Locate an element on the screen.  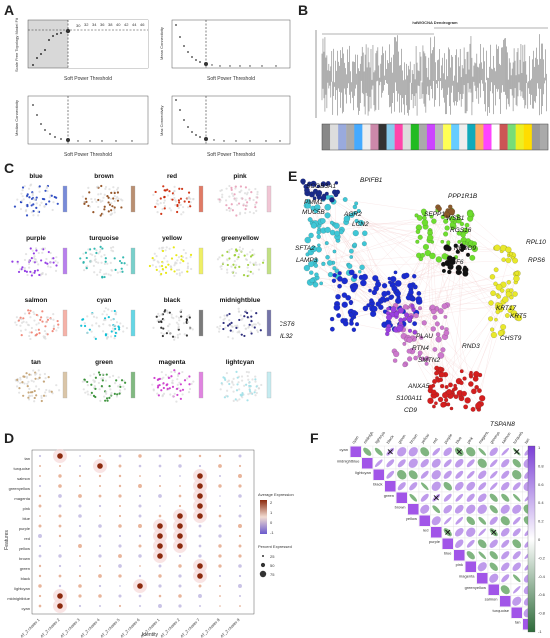
corr-col-label: salmon is located at coordinates (505, 438).